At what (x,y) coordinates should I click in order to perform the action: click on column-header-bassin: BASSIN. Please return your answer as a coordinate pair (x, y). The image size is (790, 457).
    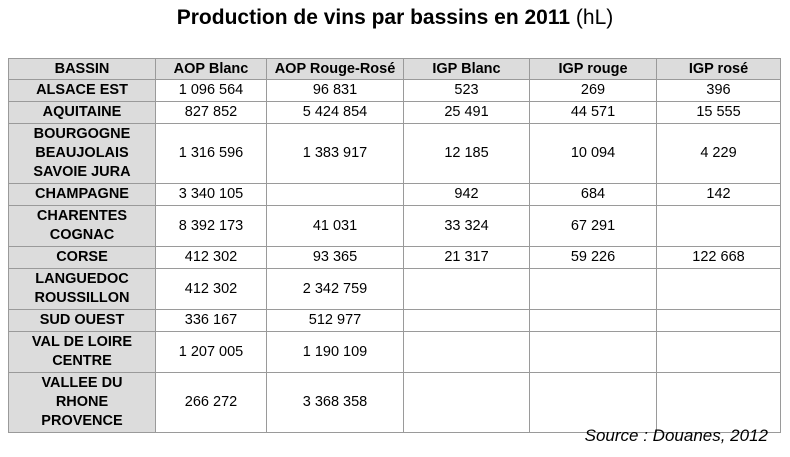
    Looking at the image, I should click on (82, 69).